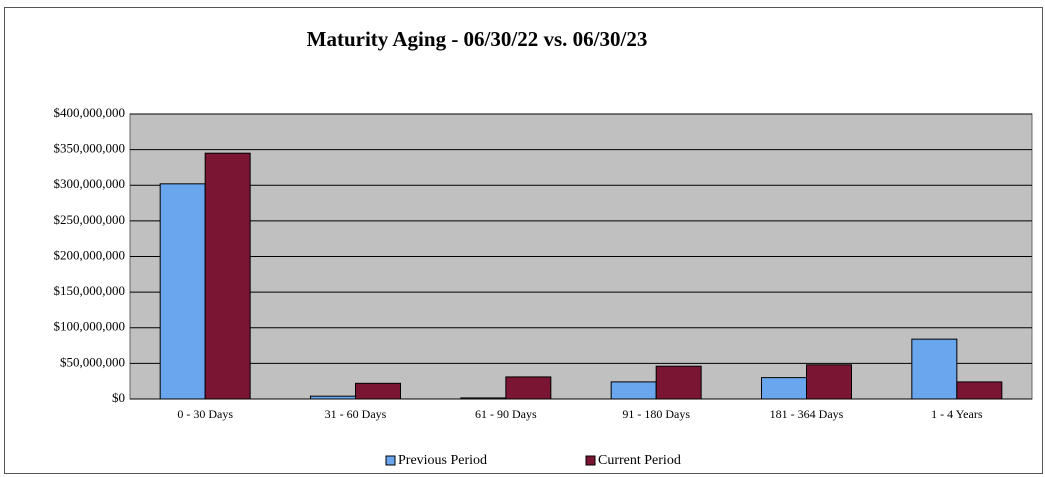 Image resolution: width=1045 pixels, height=477 pixels. Describe the element at coordinates (118, 397) in the screenshot. I see `y-tick-label: $0` at that location.